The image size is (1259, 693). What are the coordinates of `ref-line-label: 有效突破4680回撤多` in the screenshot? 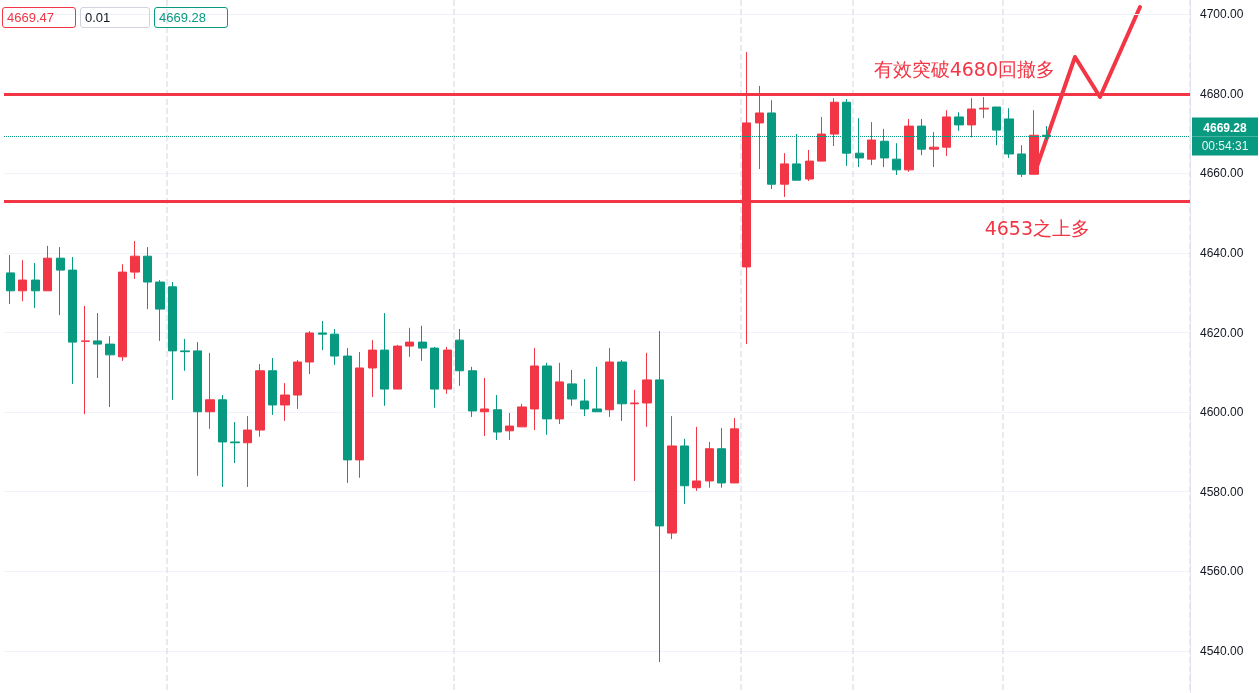 It's located at (964, 69).